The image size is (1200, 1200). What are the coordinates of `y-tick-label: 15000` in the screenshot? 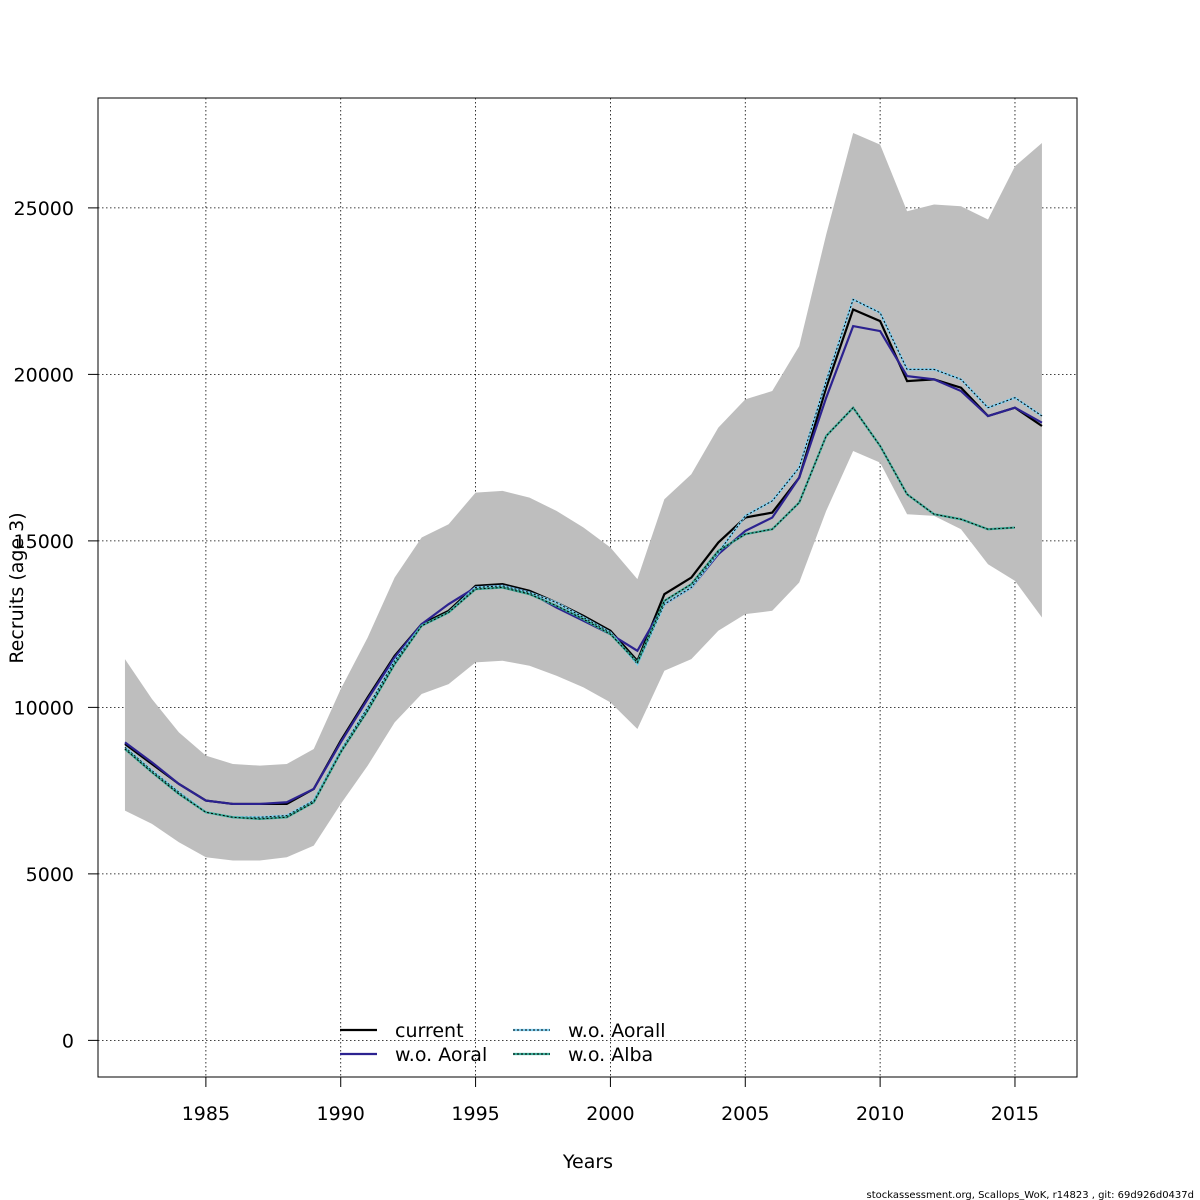 It's located at (44, 542).